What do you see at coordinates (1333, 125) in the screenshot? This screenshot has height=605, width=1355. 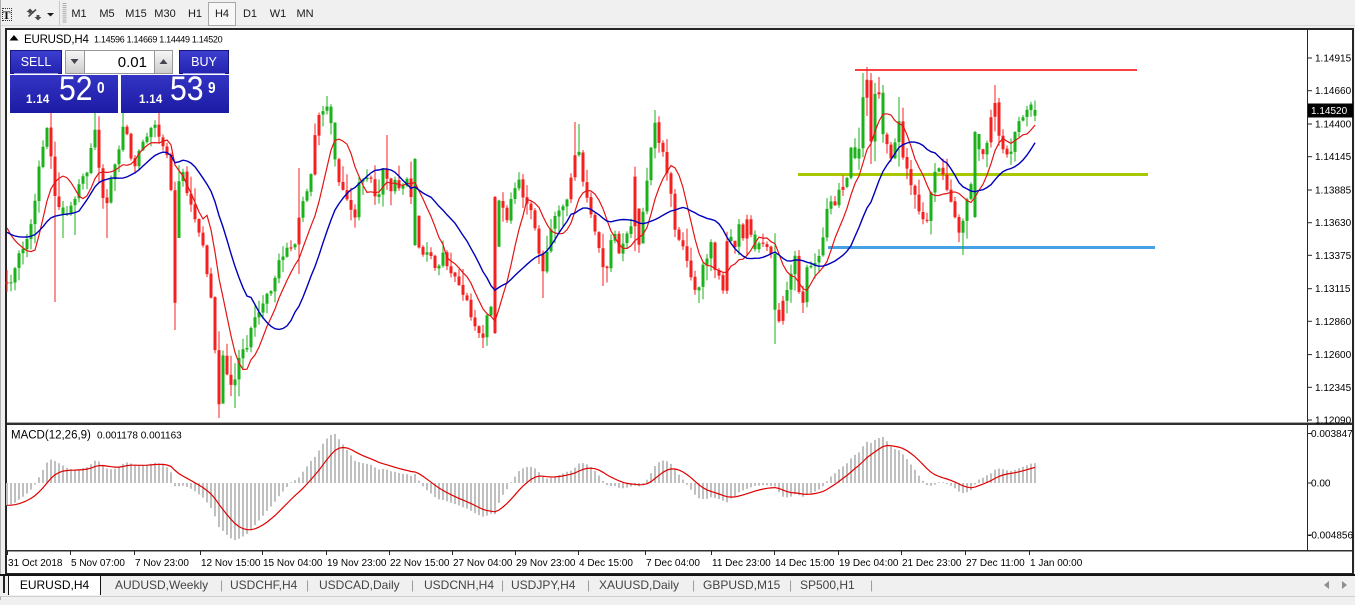 I see `svg-text: 1.14400` at bounding box center [1333, 125].